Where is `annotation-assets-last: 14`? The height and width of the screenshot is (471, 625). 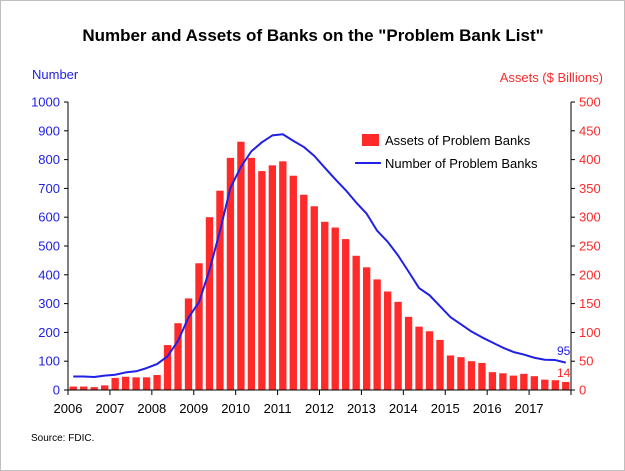 annotation-assets-last: 14 is located at coordinates (564, 373).